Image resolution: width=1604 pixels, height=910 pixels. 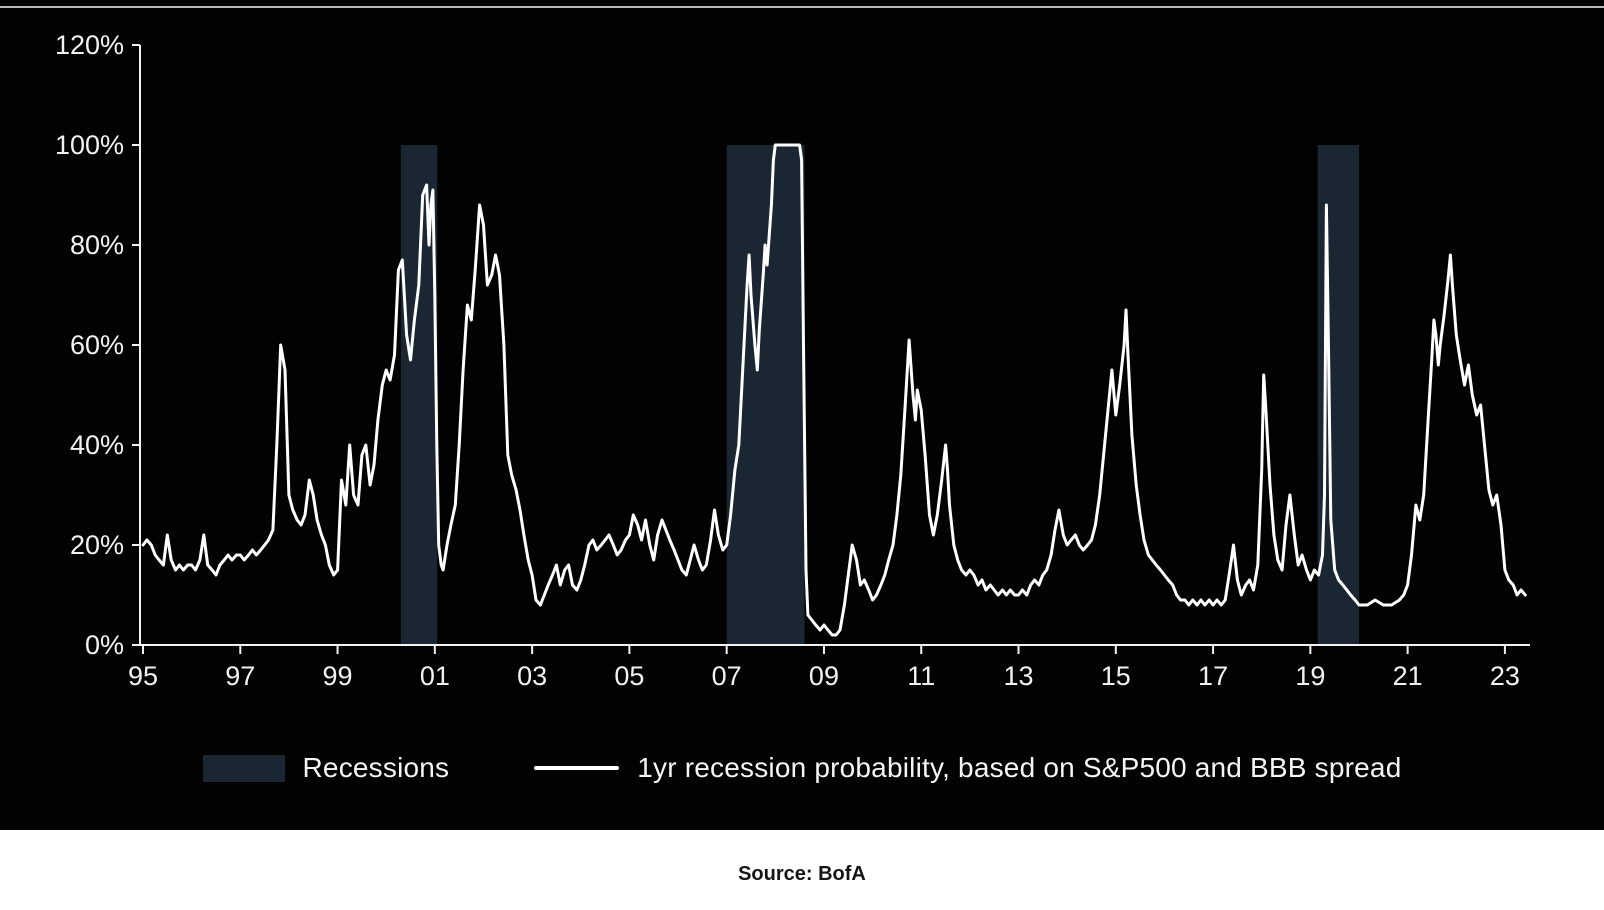 What do you see at coordinates (577, 768) in the screenshot?
I see `probability-line-swatch` at bounding box center [577, 768].